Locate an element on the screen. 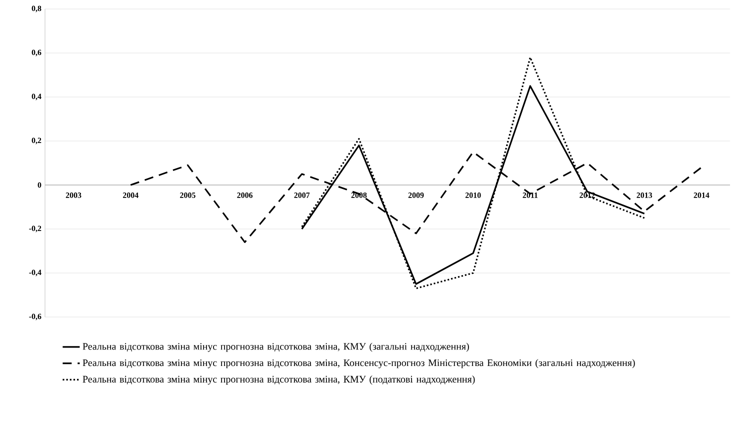  legend-label: Реальна відсоткова зміна мінус прогнозна відсоткова зміна, Консенсус-прогноз Міністерства Економіки (загальні надходження) is located at coordinates (358, 363).